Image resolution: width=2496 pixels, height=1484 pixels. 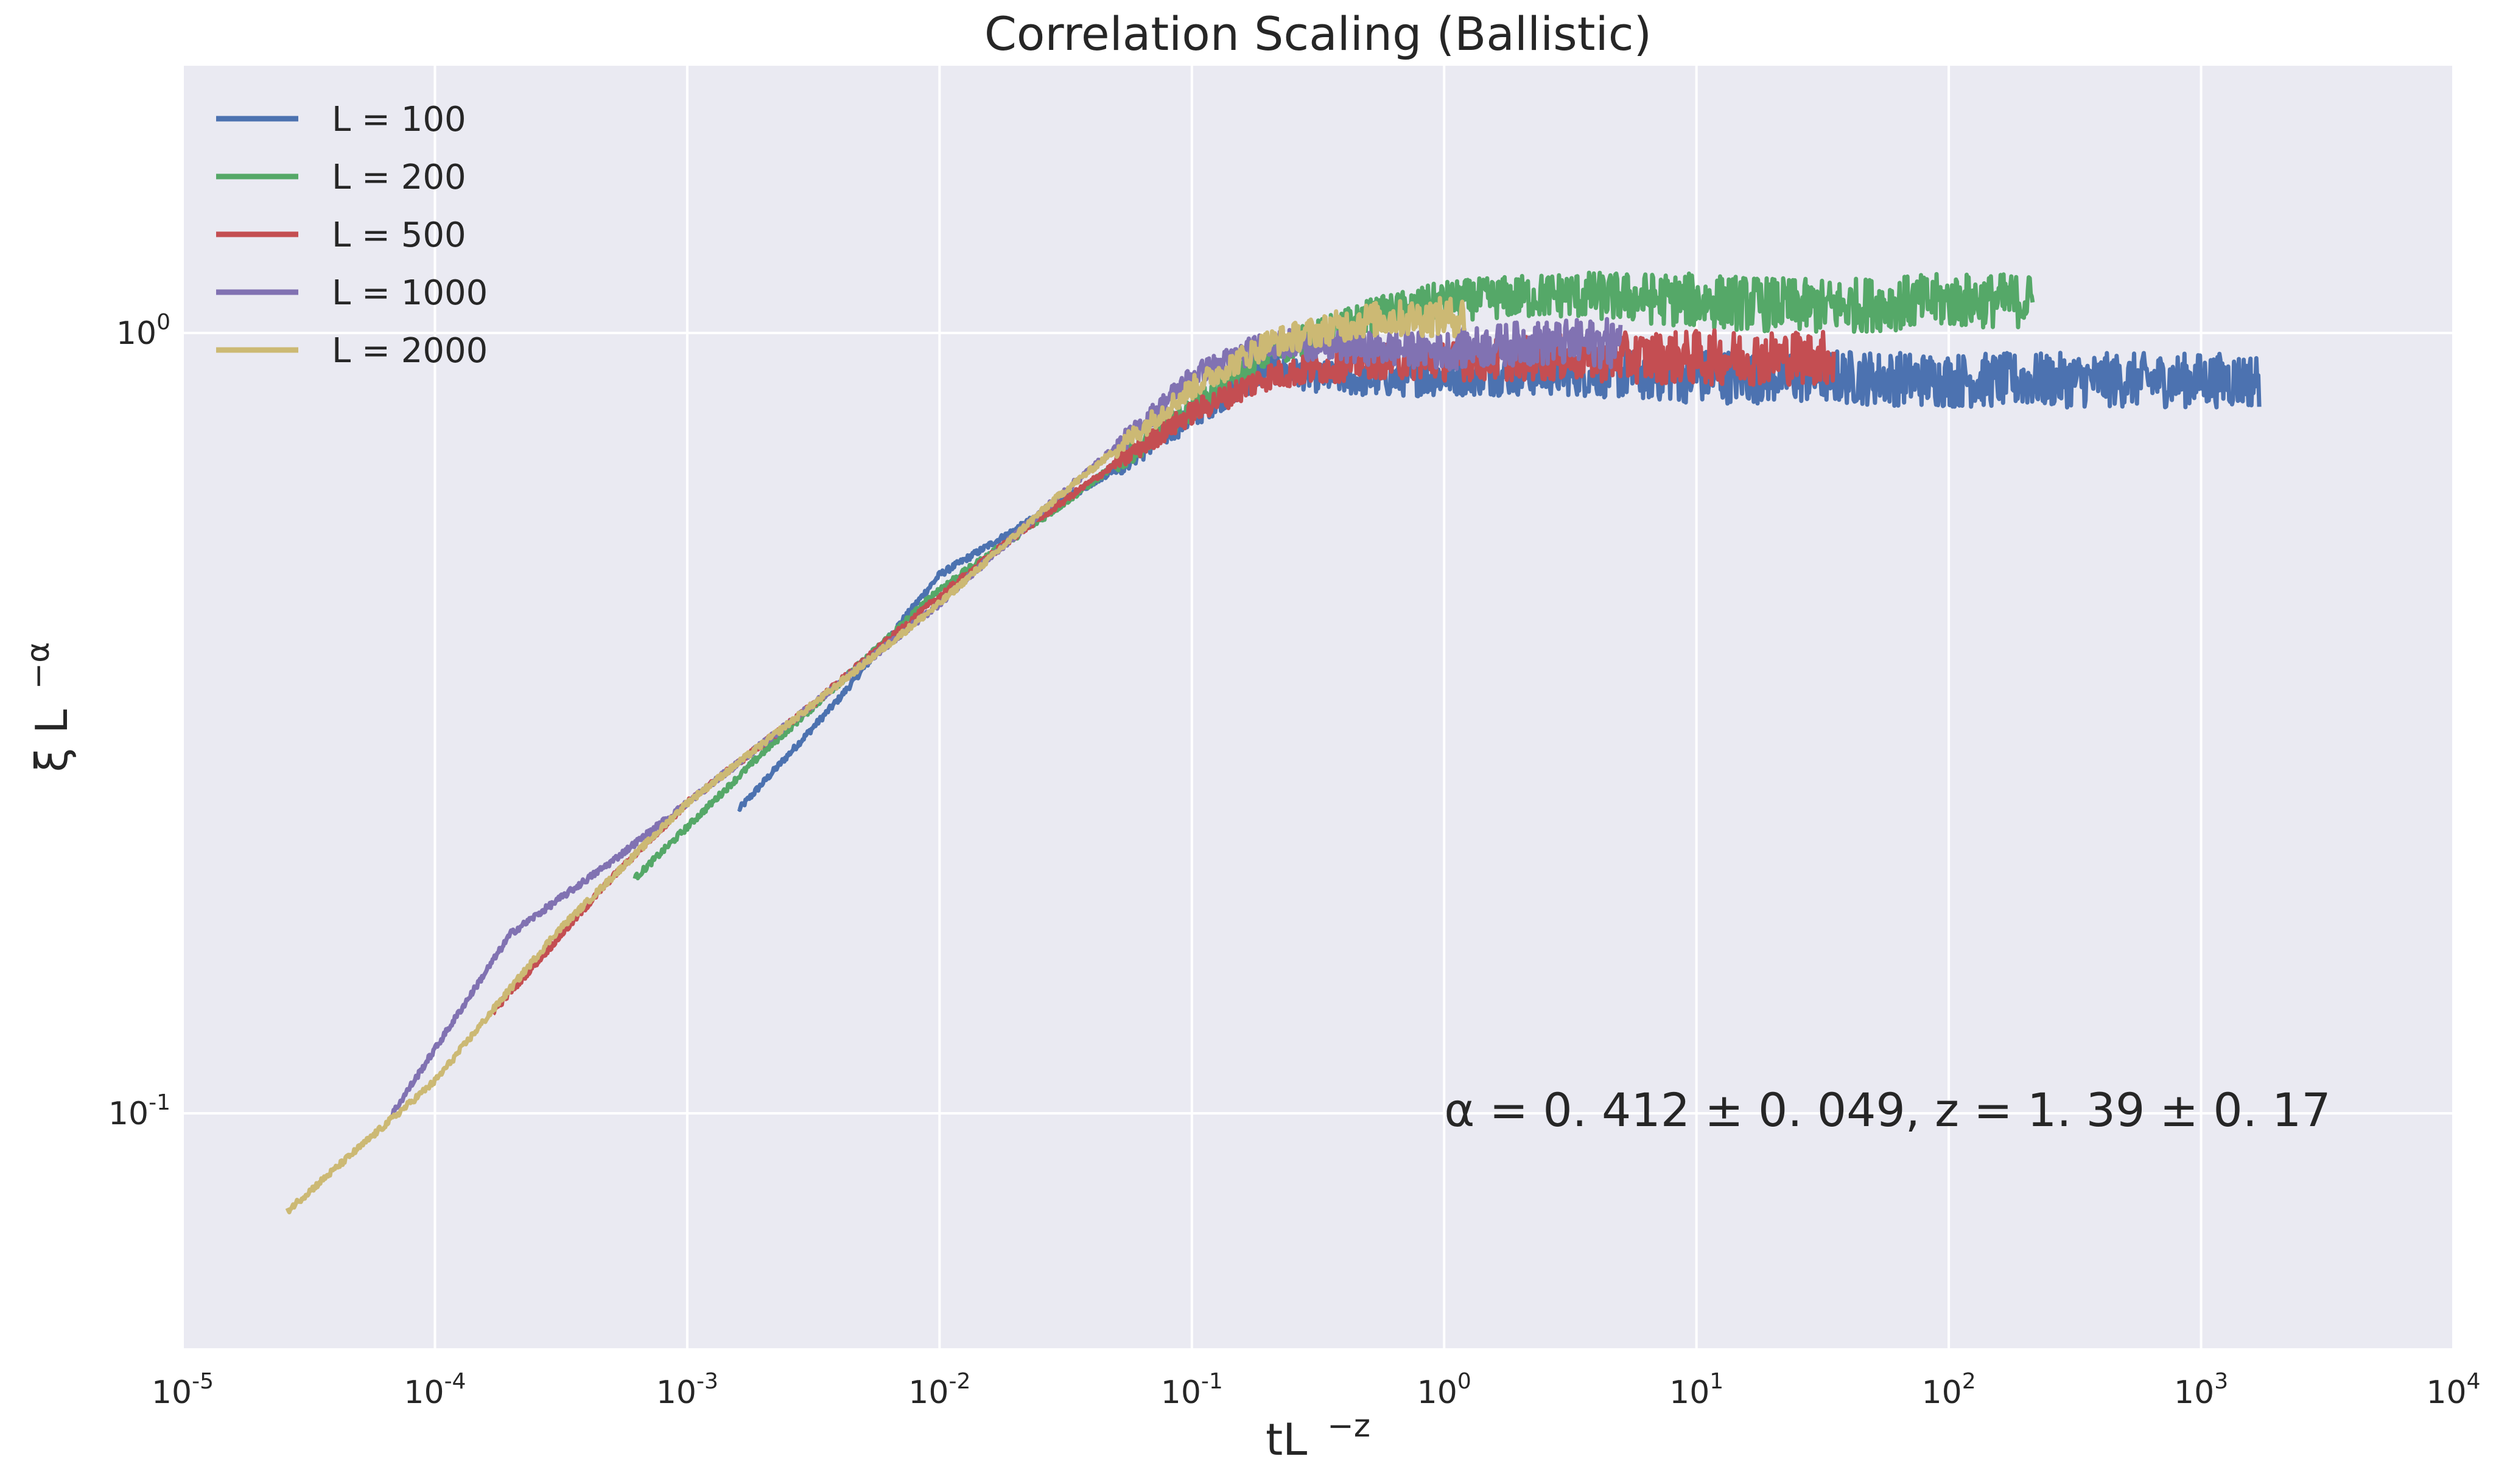 I want to click on x-tick-label: 10³, so click(x=2201, y=1390).